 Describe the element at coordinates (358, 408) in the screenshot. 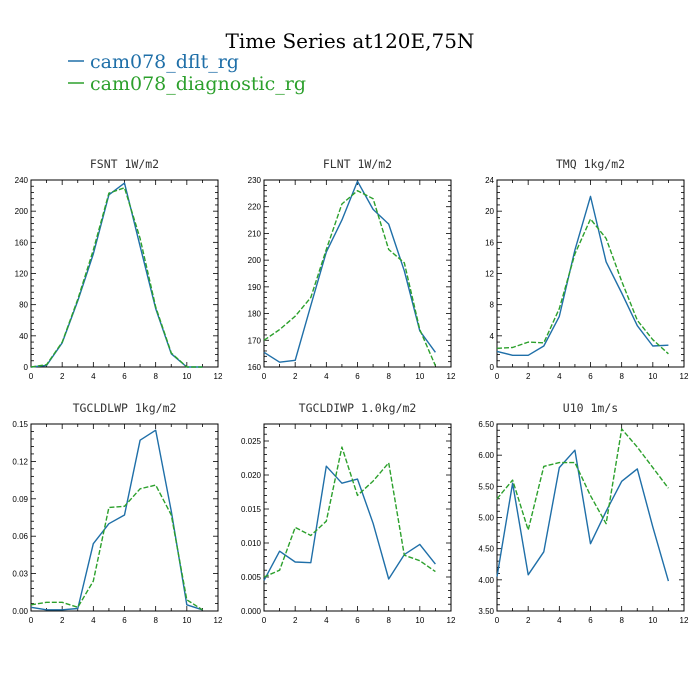

I see `chart-title: TGCLDIWP 1.0kg/m2` at that location.